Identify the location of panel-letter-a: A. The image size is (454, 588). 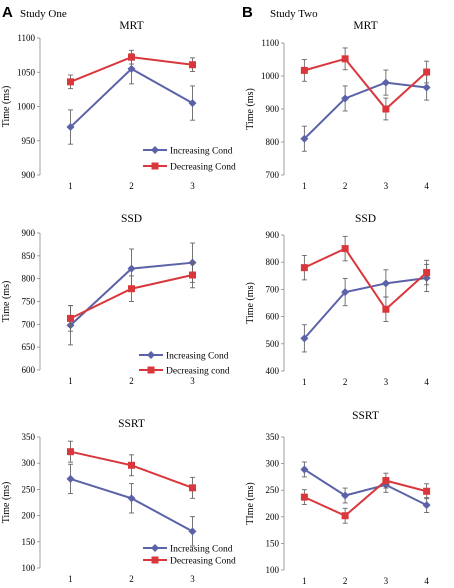
(7, 12).